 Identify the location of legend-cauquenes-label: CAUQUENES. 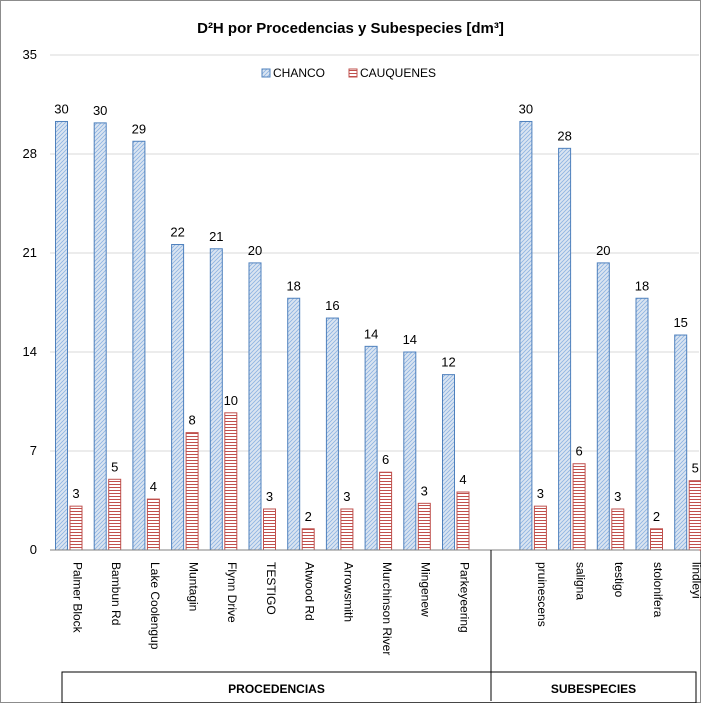
(398, 73).